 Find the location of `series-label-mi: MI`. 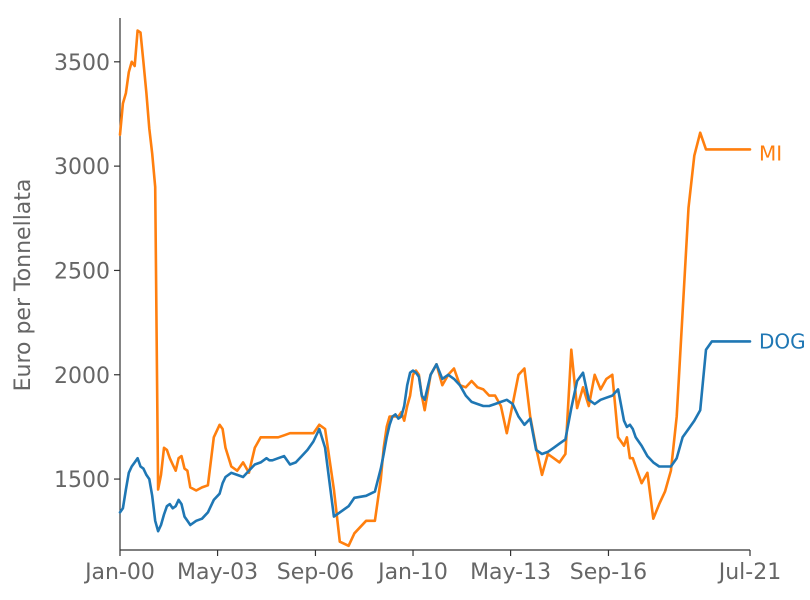

series-label-mi: MI is located at coordinates (770, 154).